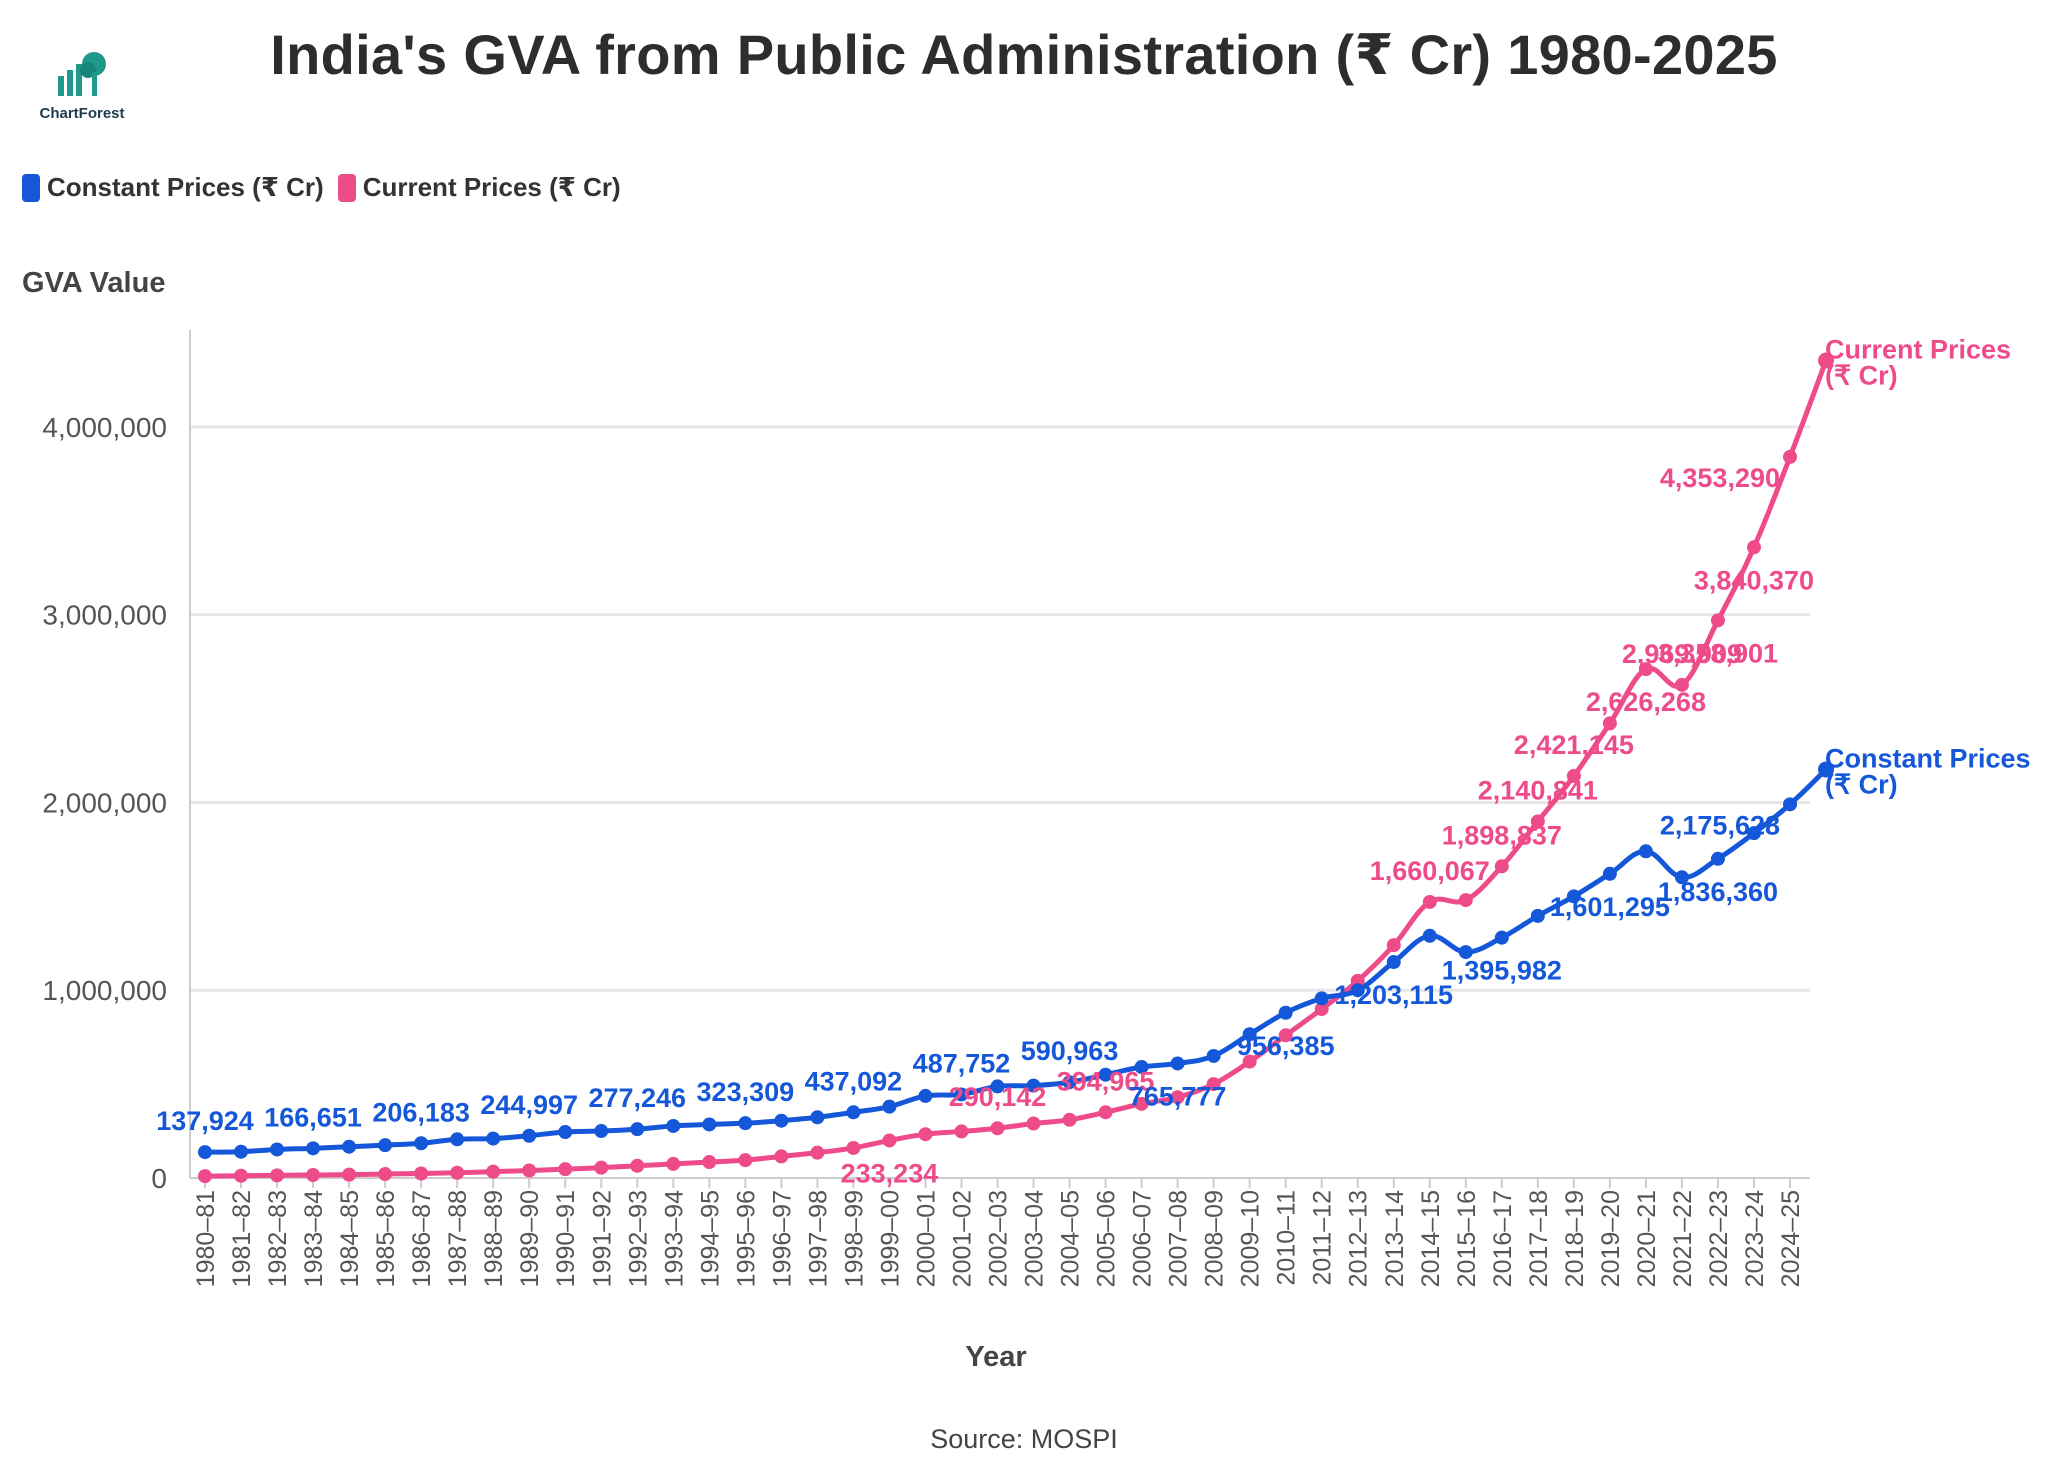 The height and width of the screenshot is (1474, 2048). What do you see at coordinates (173, 187) in the screenshot?
I see `legend-item-constant: Constant Prices (₹ Cr)` at bounding box center [173, 187].